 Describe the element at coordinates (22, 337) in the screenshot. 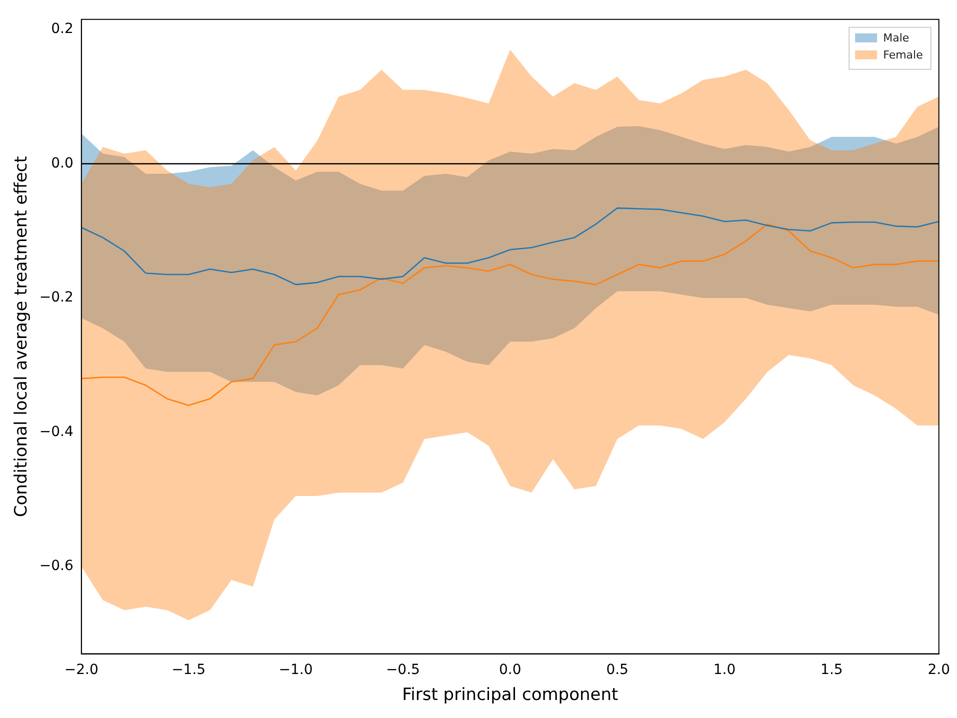

I see `y-axis-title: Conditional local average treatment effect` at that location.